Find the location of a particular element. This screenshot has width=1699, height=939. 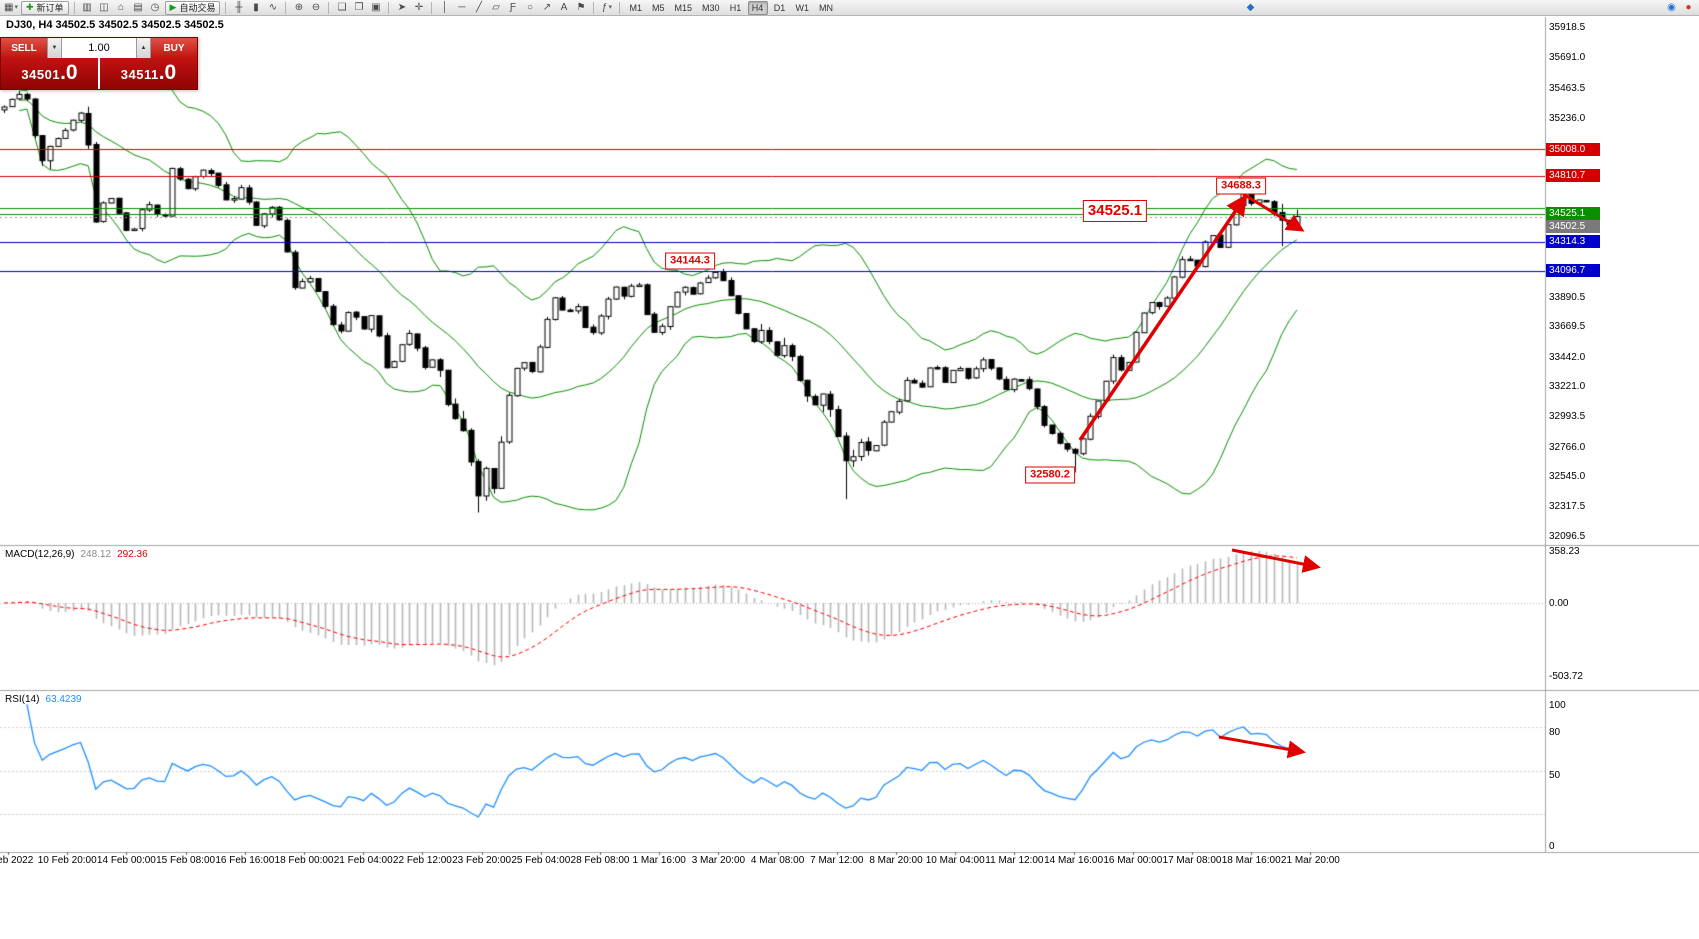

data-window-icon: ◫ is located at coordinates (104, 8).